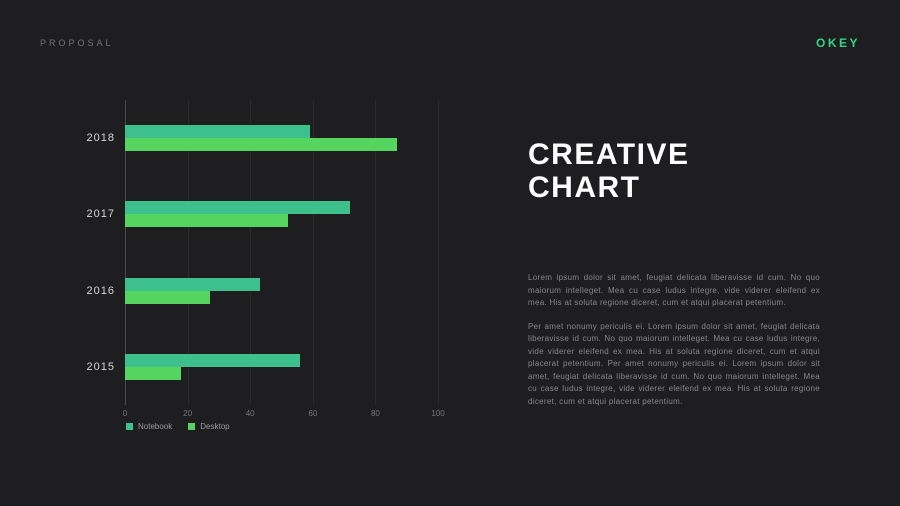  Describe the element at coordinates (213, 360) in the screenshot. I see `bar-notebook-2015` at that location.